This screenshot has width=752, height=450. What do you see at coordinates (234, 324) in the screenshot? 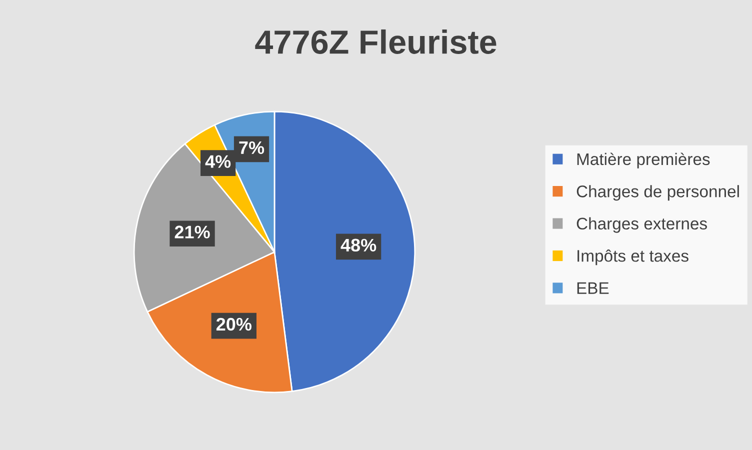
I see `data-label: 20%` at bounding box center [234, 324].